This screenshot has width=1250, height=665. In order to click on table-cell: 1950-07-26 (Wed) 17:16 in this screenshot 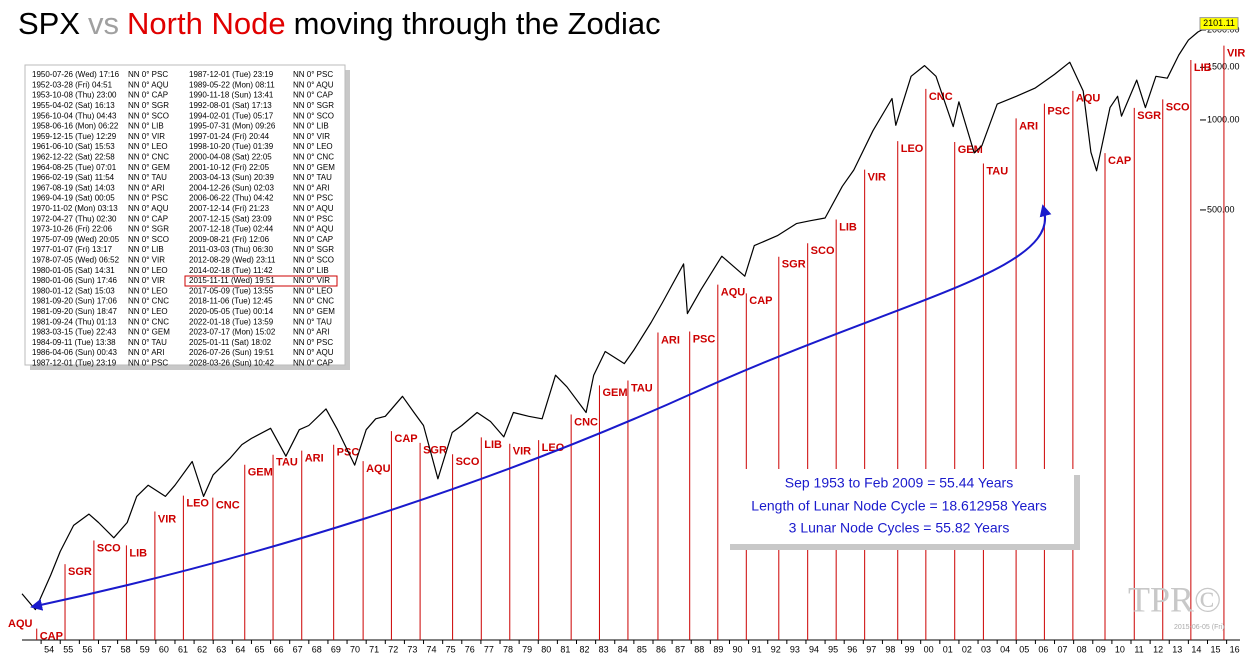, I will do `click(76, 74)`.